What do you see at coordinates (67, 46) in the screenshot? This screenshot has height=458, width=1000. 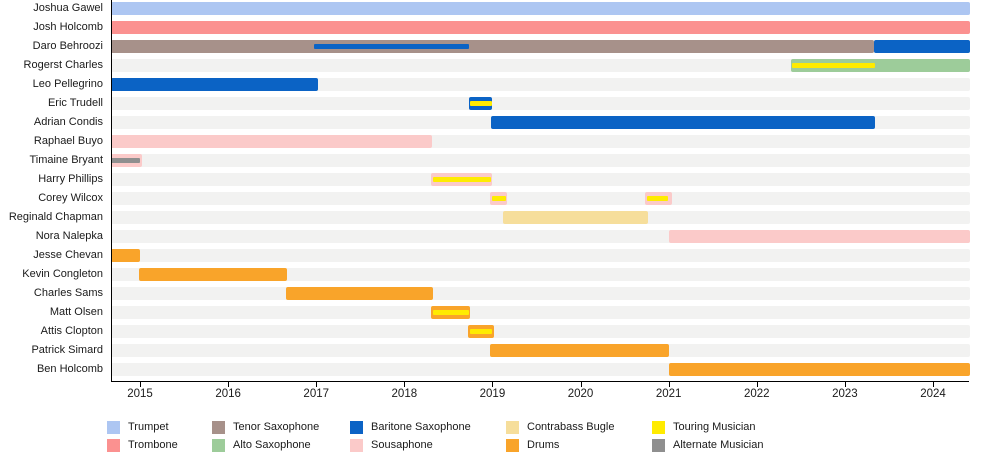 I see `member-label: Daro Behroozi` at bounding box center [67, 46].